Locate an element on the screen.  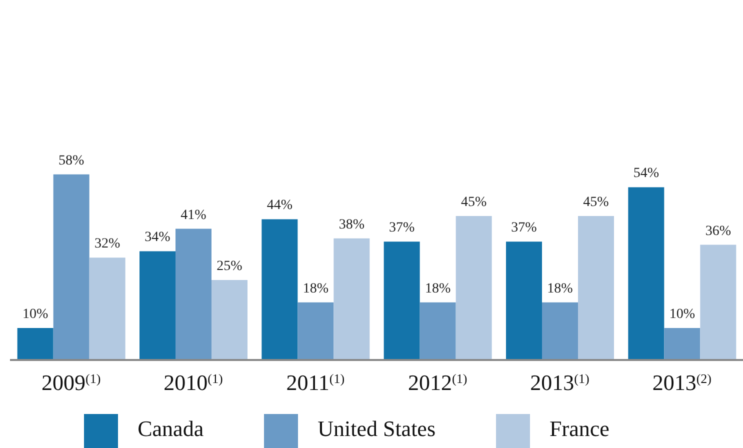
x-tick-label: 2010$^{(1)}$ is located at coordinates (193, 382).